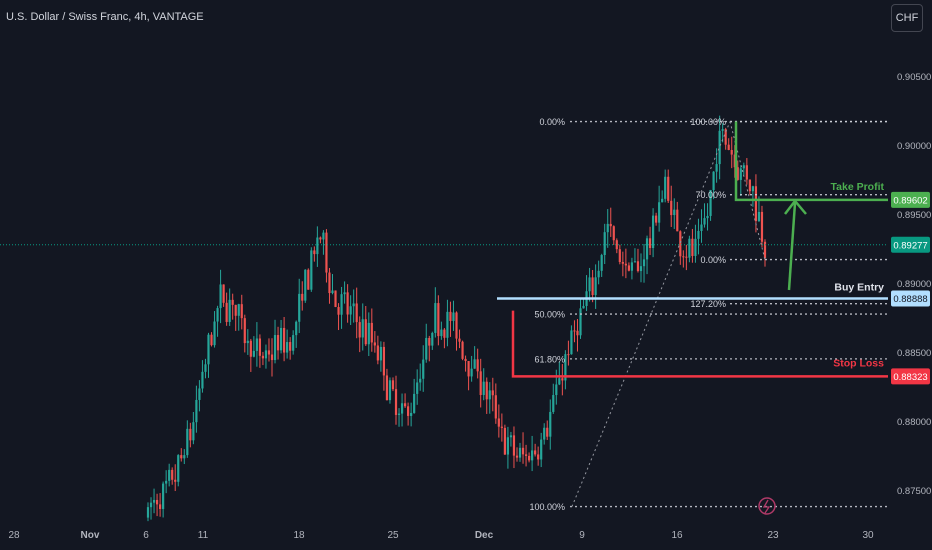 This screenshot has height=550, width=932. Describe the element at coordinates (910, 298) in the screenshot. I see `buy-entry-price-tag-bg` at that location.